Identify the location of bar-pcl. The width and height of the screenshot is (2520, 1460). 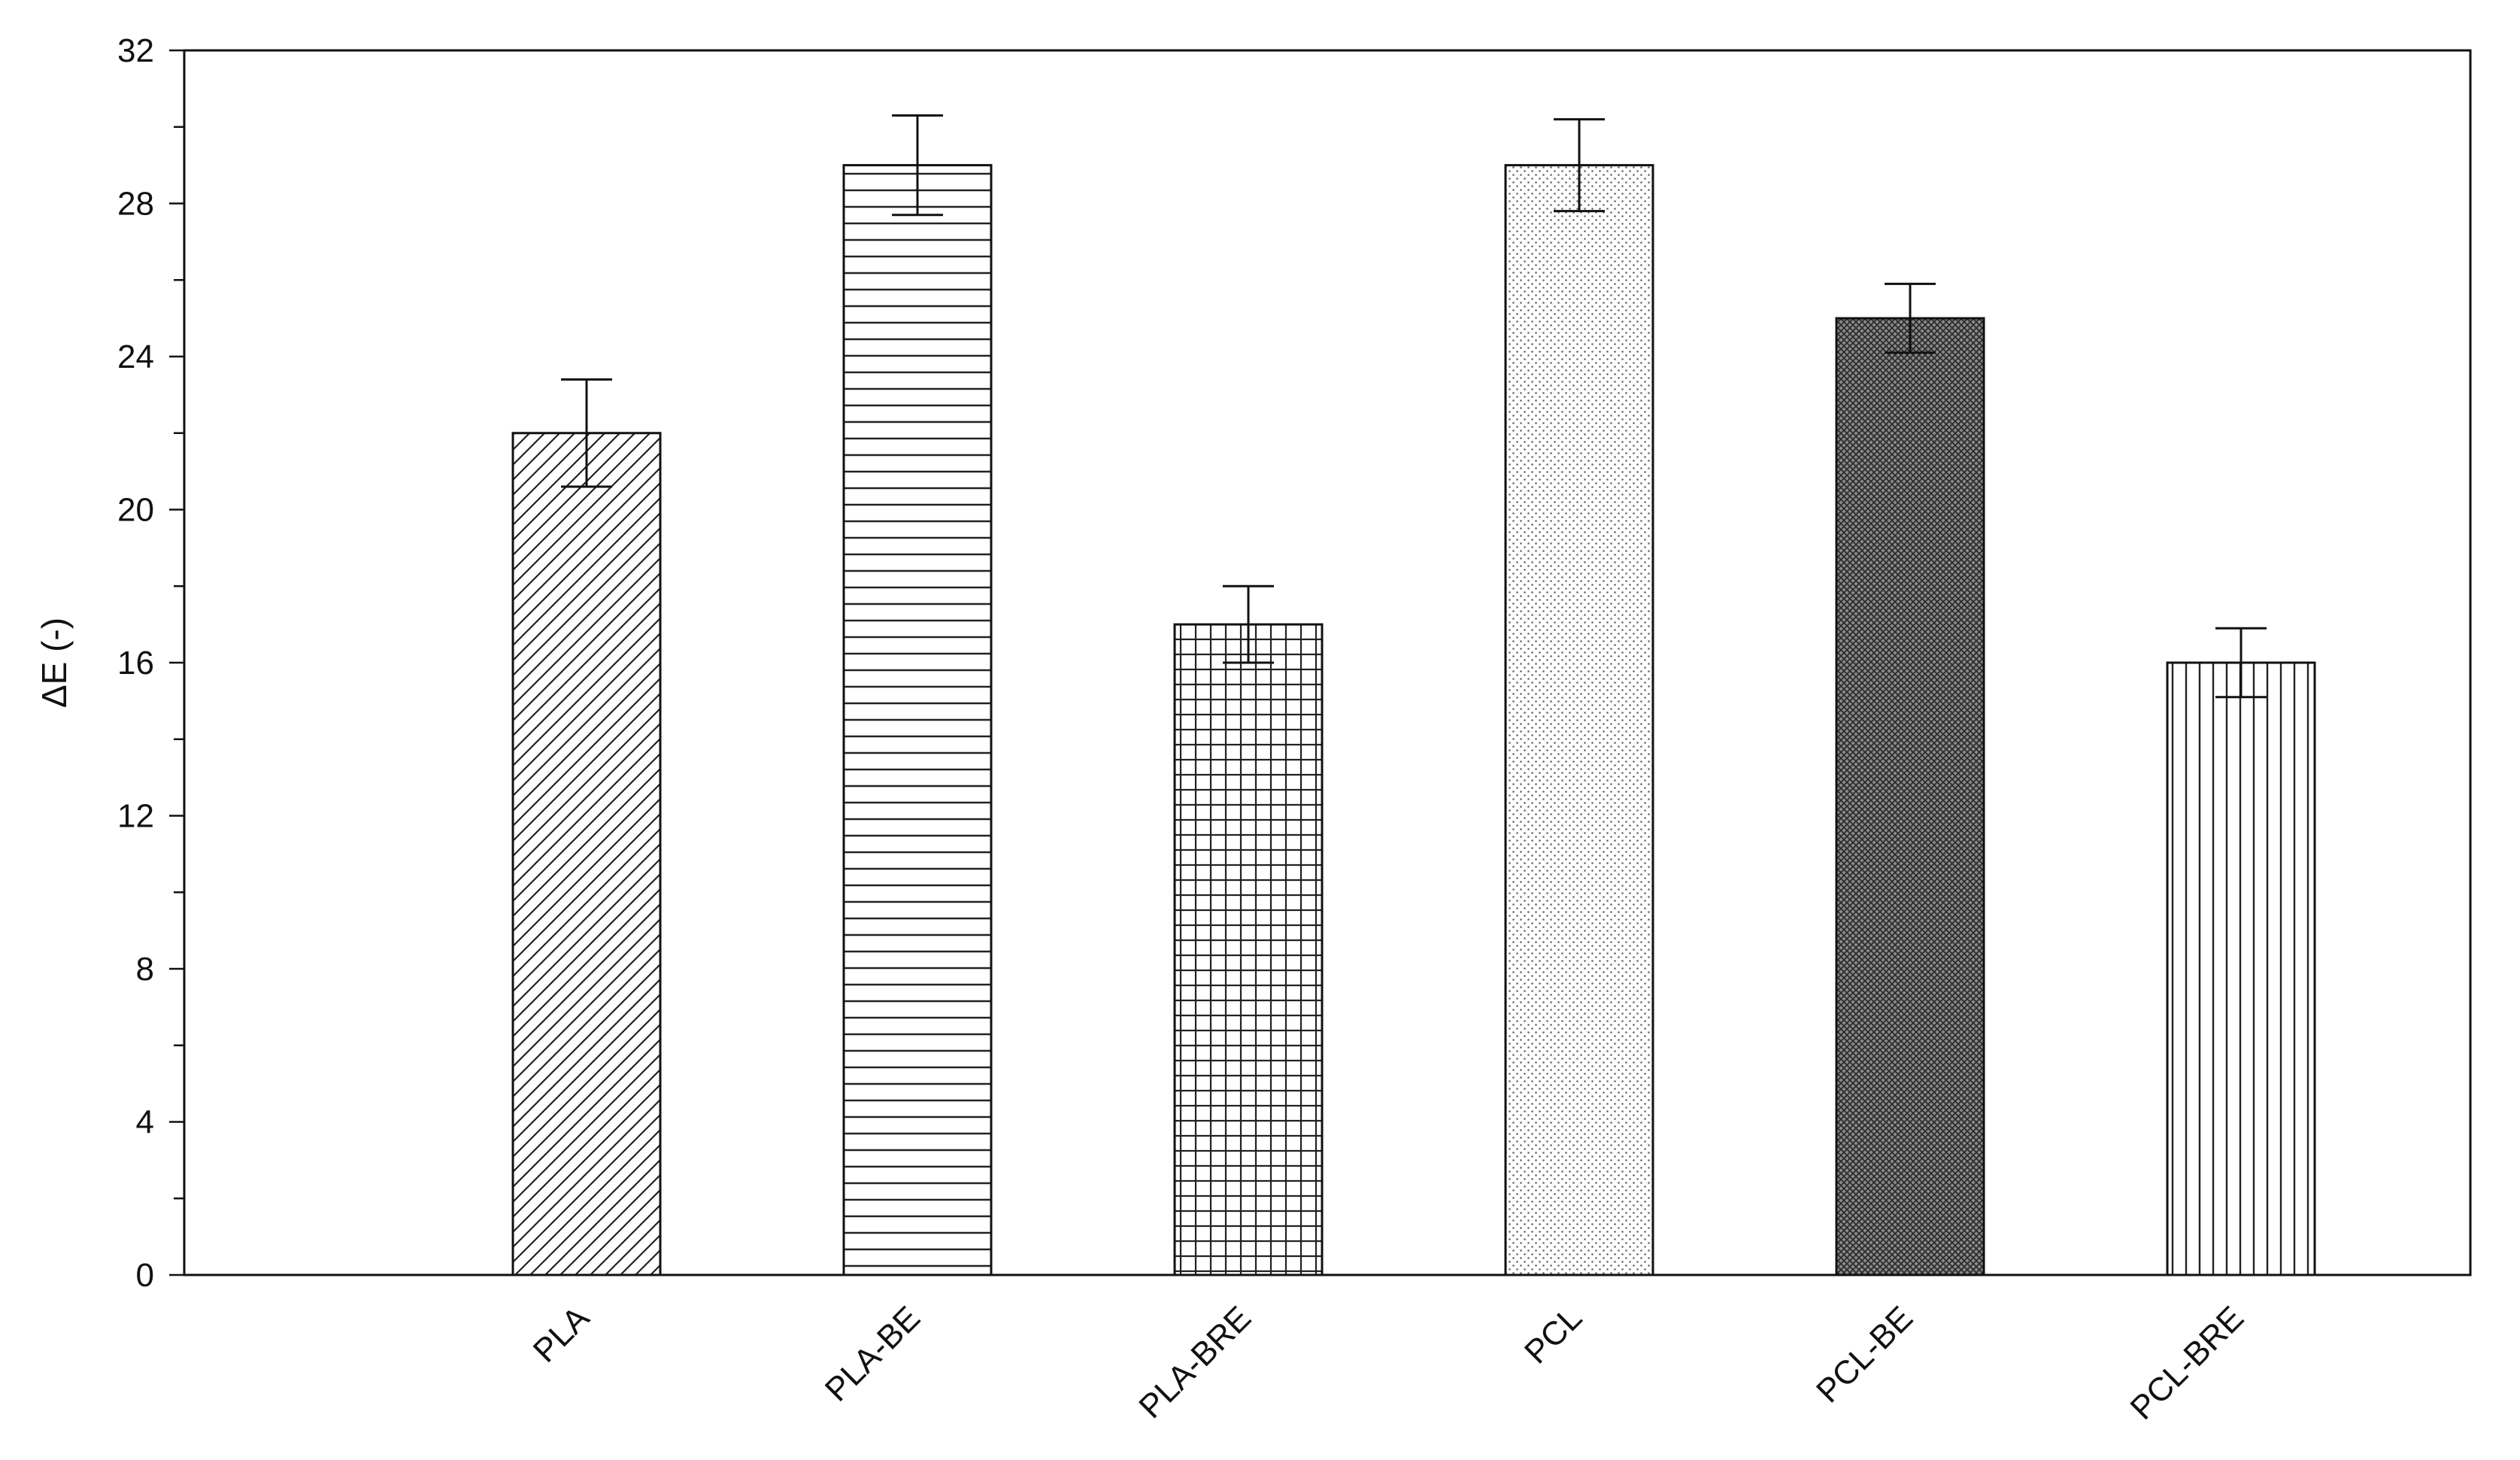
(1579, 720).